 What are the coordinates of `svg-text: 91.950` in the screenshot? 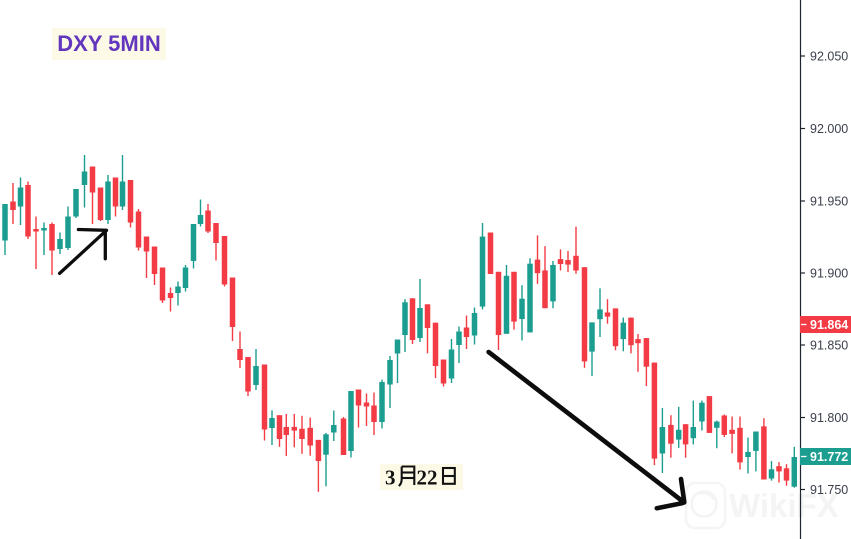 It's located at (829, 202).